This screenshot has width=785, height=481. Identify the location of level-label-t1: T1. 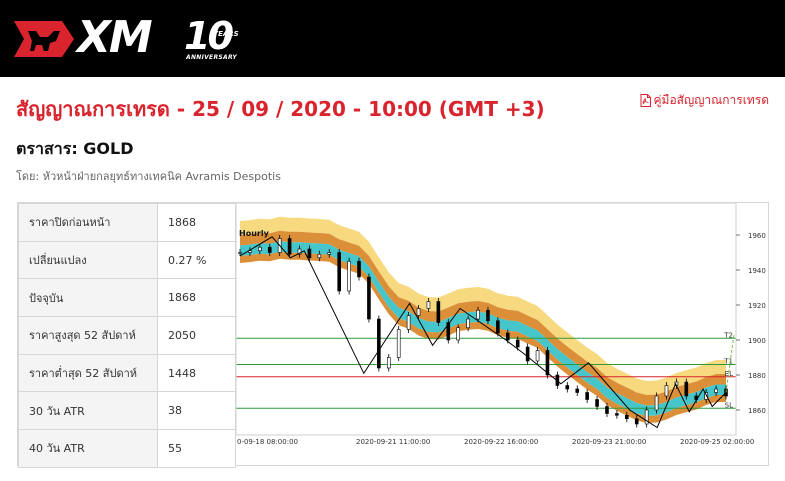
(728, 362).